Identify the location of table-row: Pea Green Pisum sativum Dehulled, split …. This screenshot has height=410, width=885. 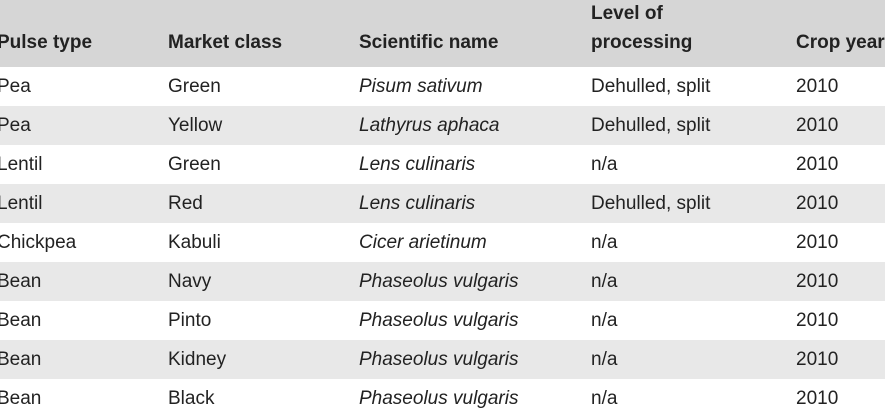
(442, 86).